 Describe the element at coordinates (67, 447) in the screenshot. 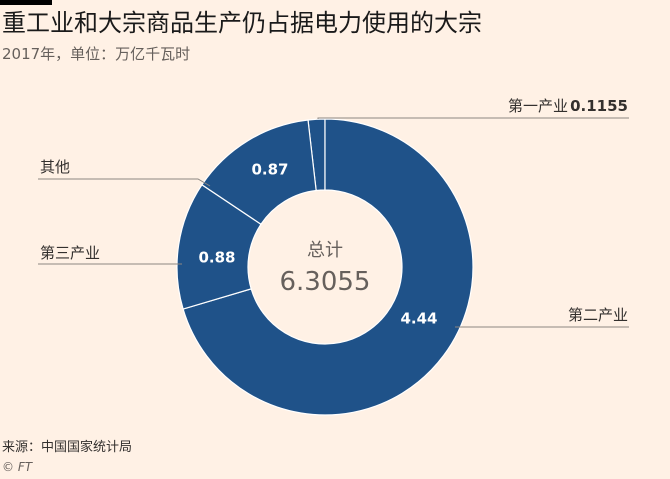

I see `source-note: 来源：中国国家统计局` at that location.